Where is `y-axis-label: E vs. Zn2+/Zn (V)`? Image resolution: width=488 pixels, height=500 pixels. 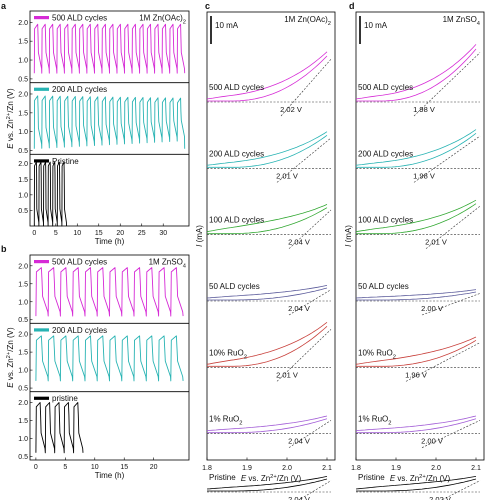 y-axis-label: E vs. Zn2+/Zn (V) is located at coordinates (10, 118).